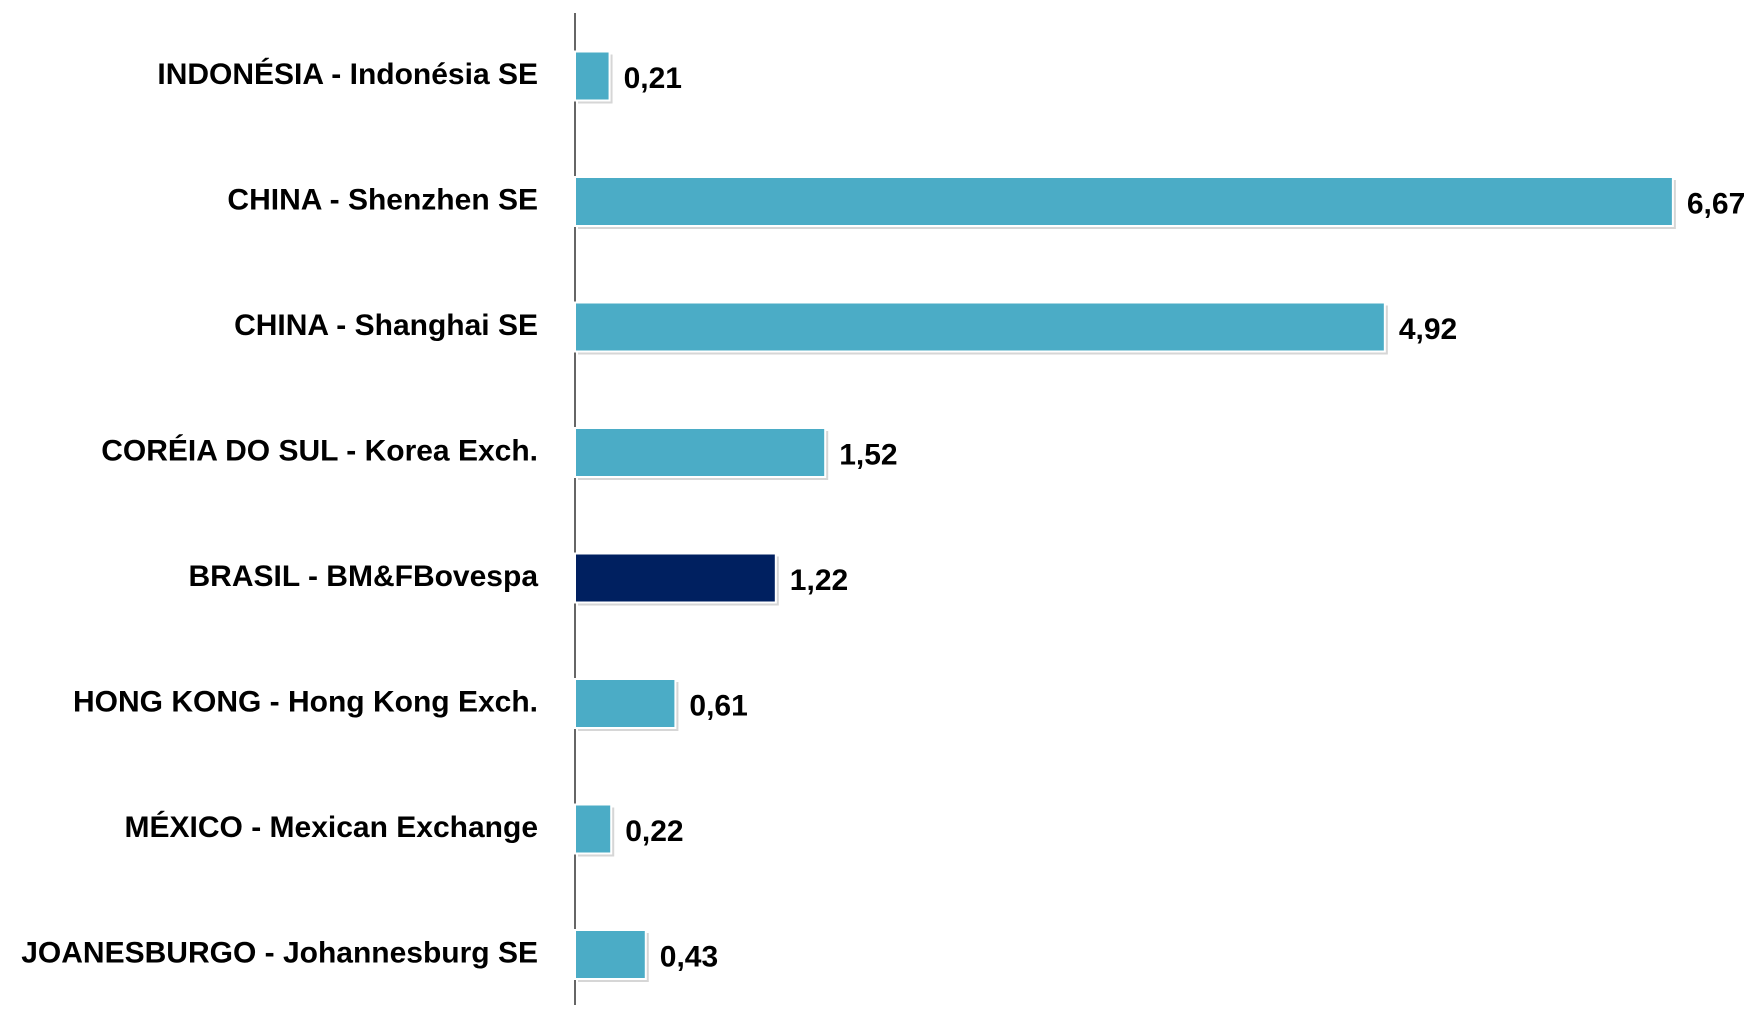  I want to click on category-label: JOANESBURGO - Johannesburg SE, so click(279, 952).